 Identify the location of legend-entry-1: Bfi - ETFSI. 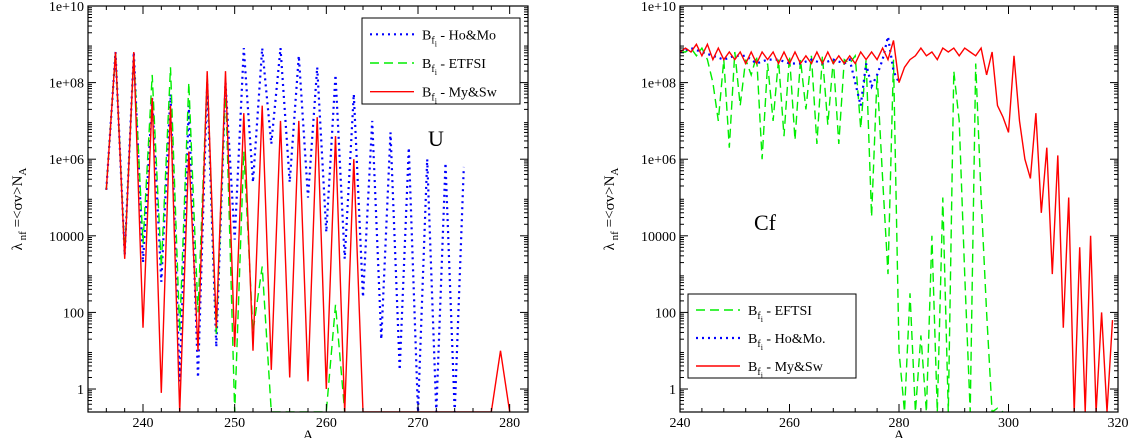
(454, 67).